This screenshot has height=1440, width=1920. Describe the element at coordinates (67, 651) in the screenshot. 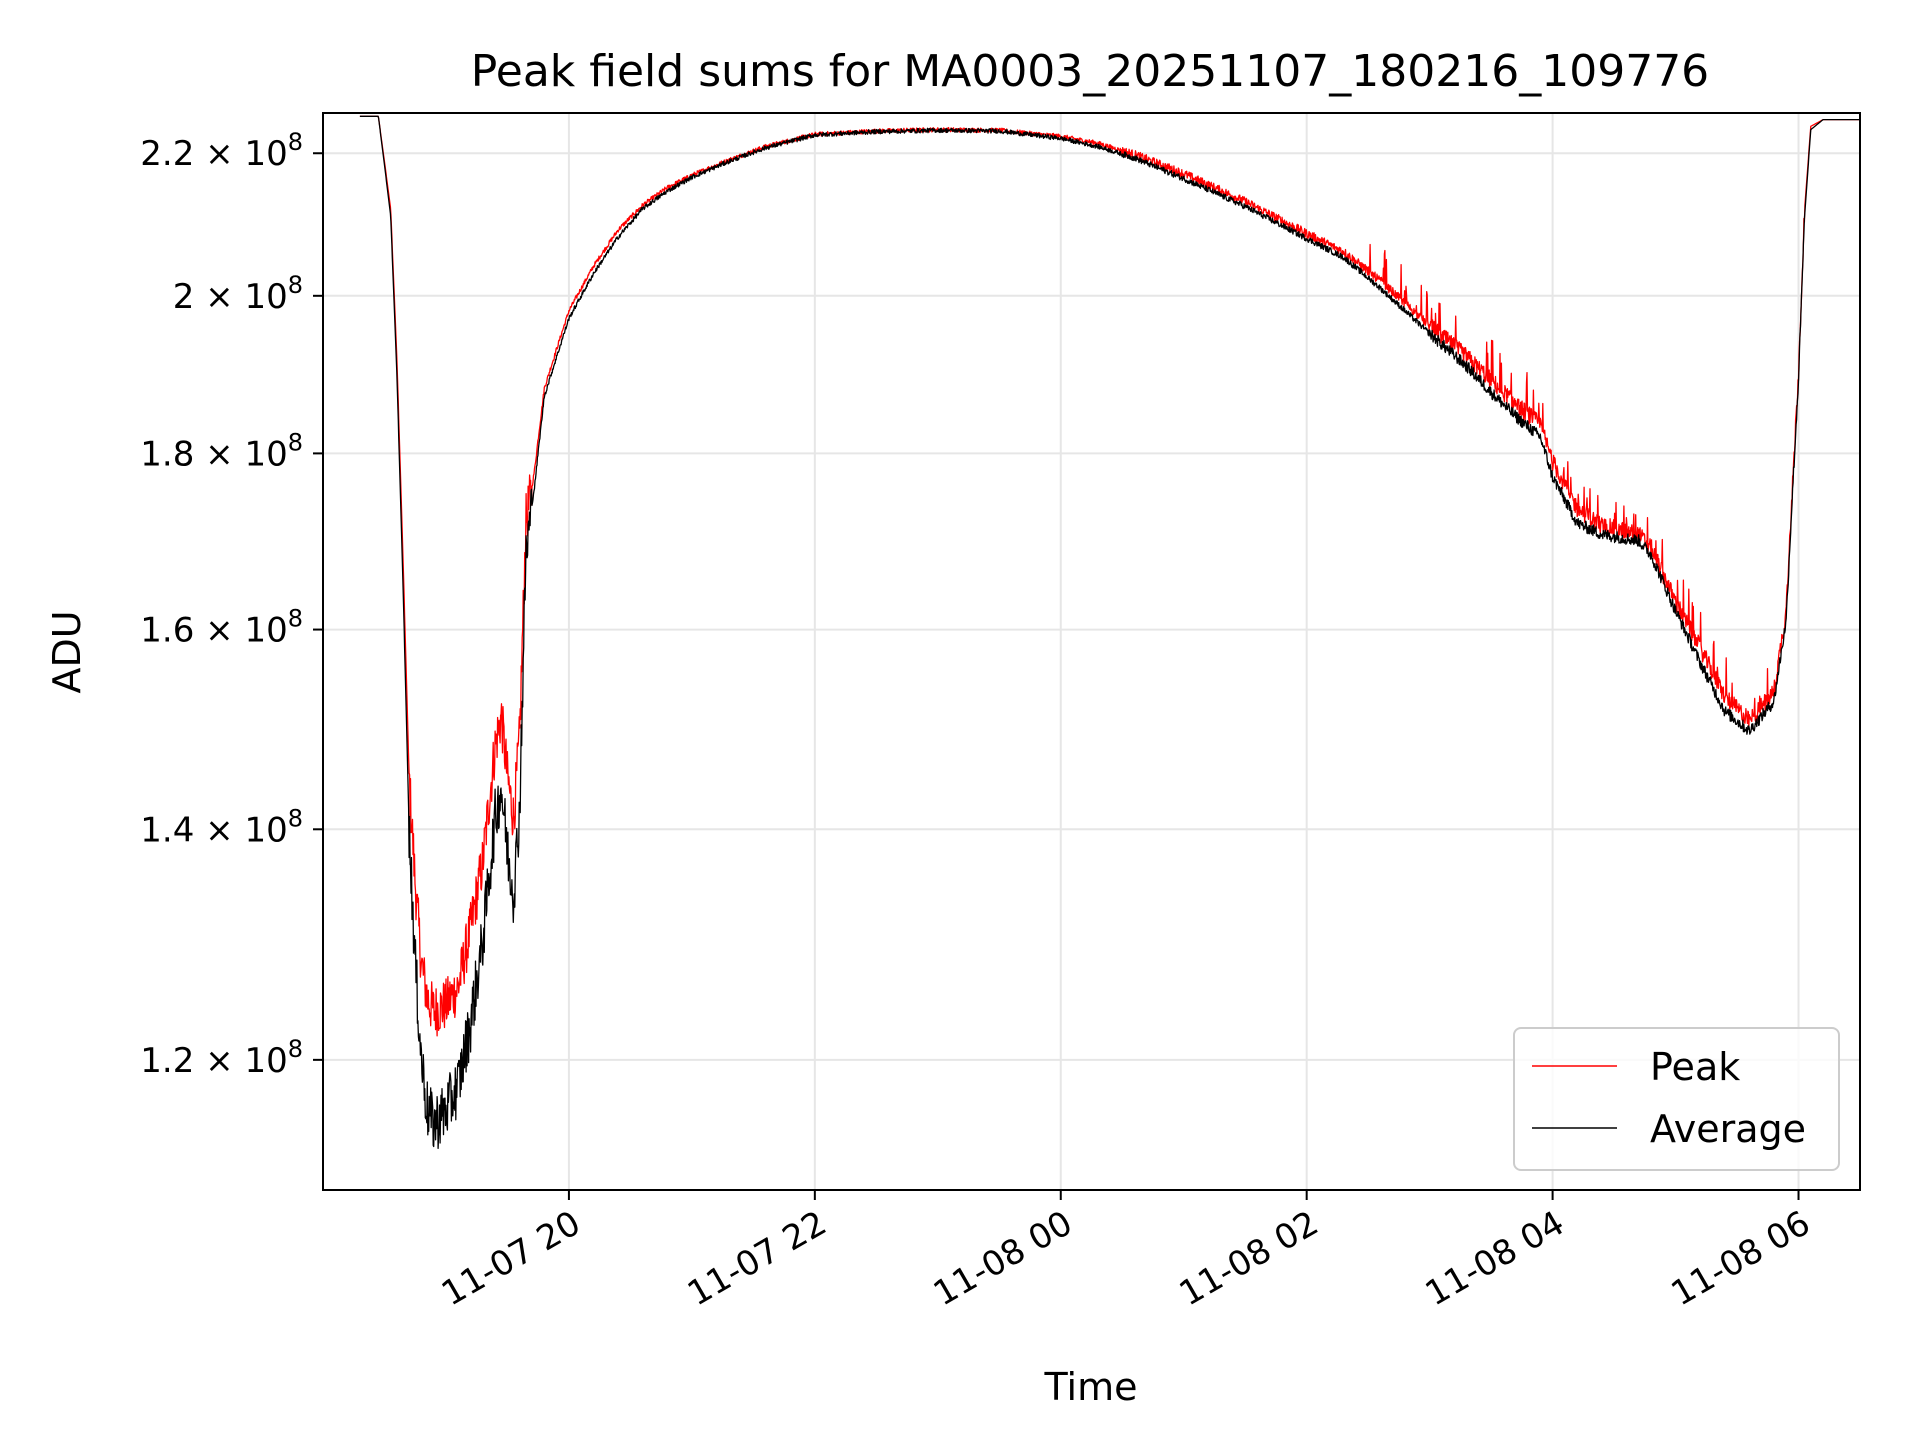

I see `y-axis-label: ADU` at that location.